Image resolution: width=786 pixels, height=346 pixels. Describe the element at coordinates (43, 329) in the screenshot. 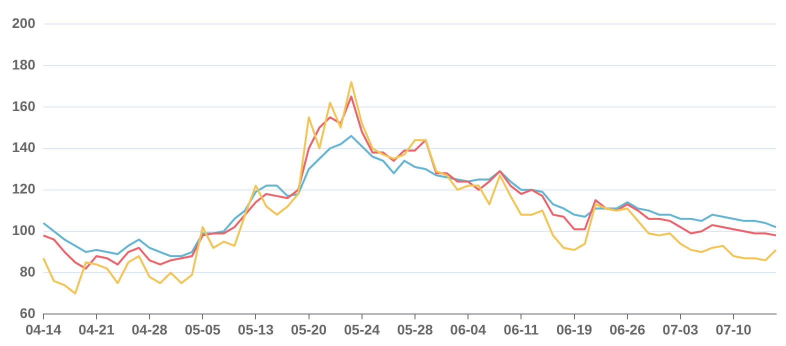

I see `x-tick-label: 04-14` at that location.